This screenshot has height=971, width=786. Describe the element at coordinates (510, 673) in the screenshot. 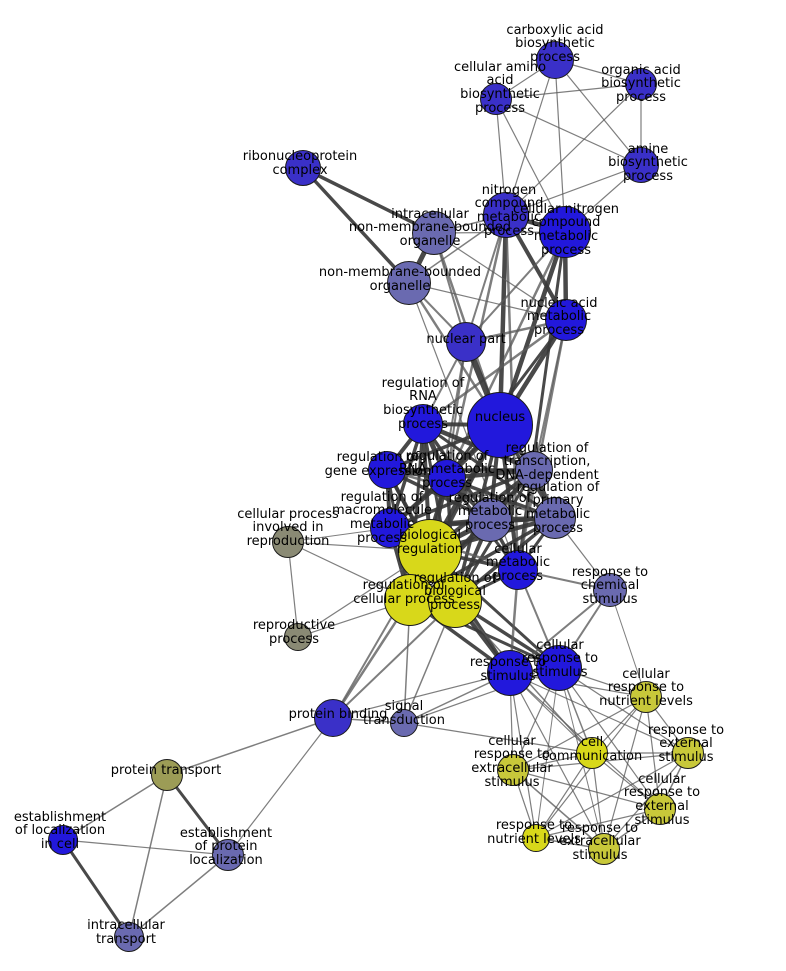

I see `graph-node-response_to_stimulus` at that location.